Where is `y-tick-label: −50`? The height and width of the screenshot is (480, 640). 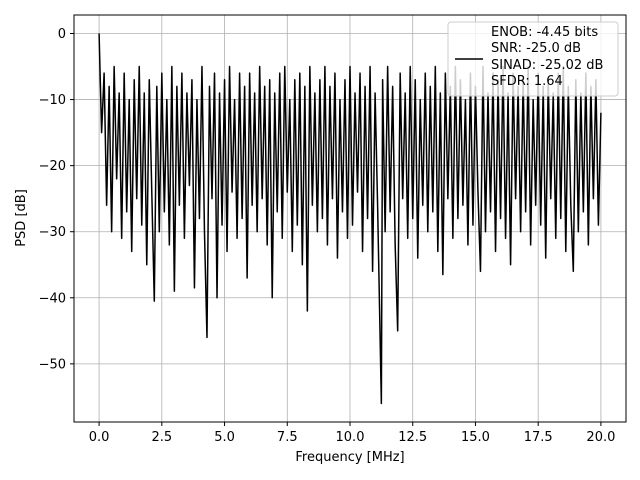 y-tick-label: −50 is located at coordinates (52, 364).